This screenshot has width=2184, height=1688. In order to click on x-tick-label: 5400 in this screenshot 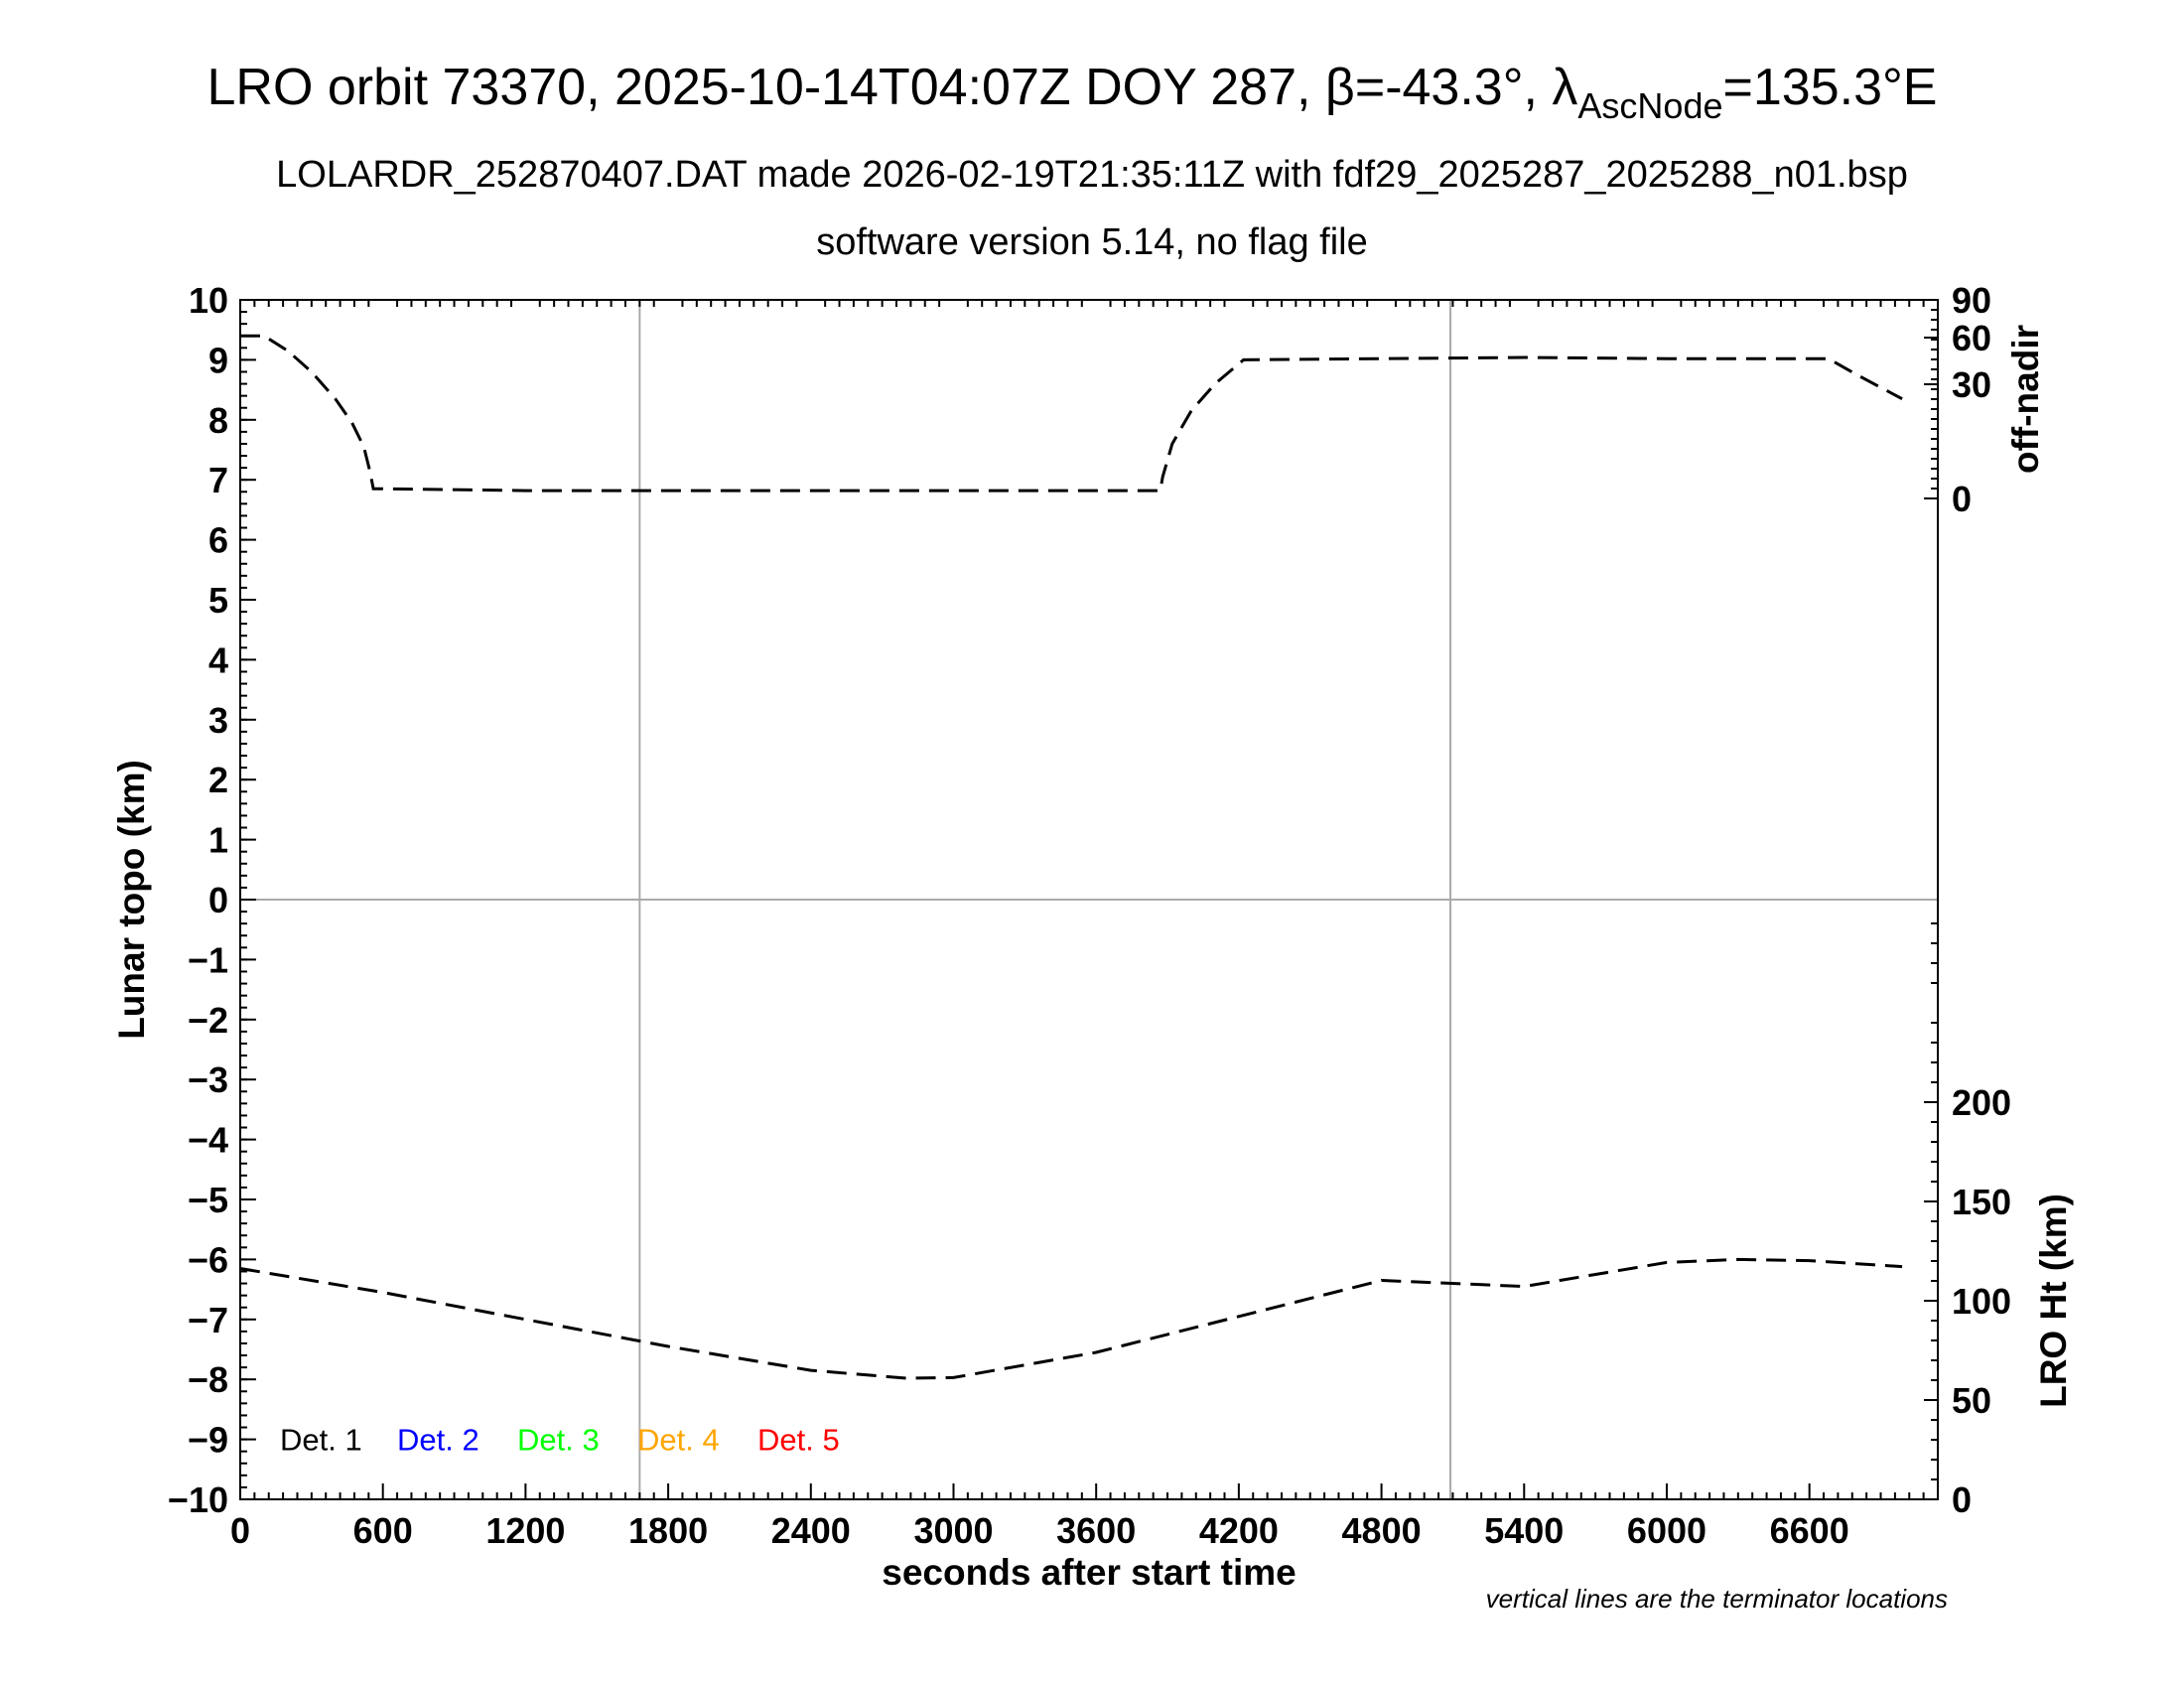, I will do `click(1524, 1530)`.